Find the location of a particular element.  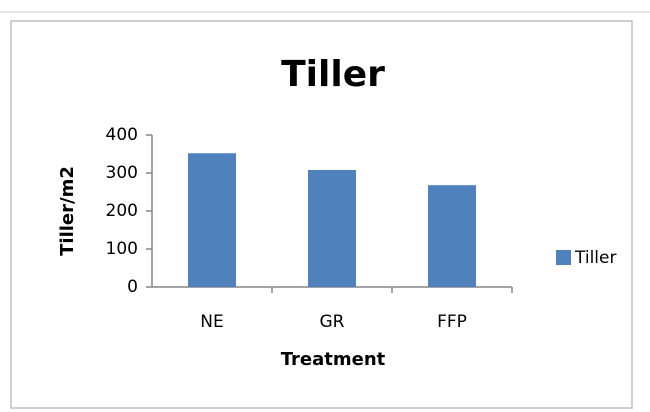

legend-swatch is located at coordinates (563, 257).